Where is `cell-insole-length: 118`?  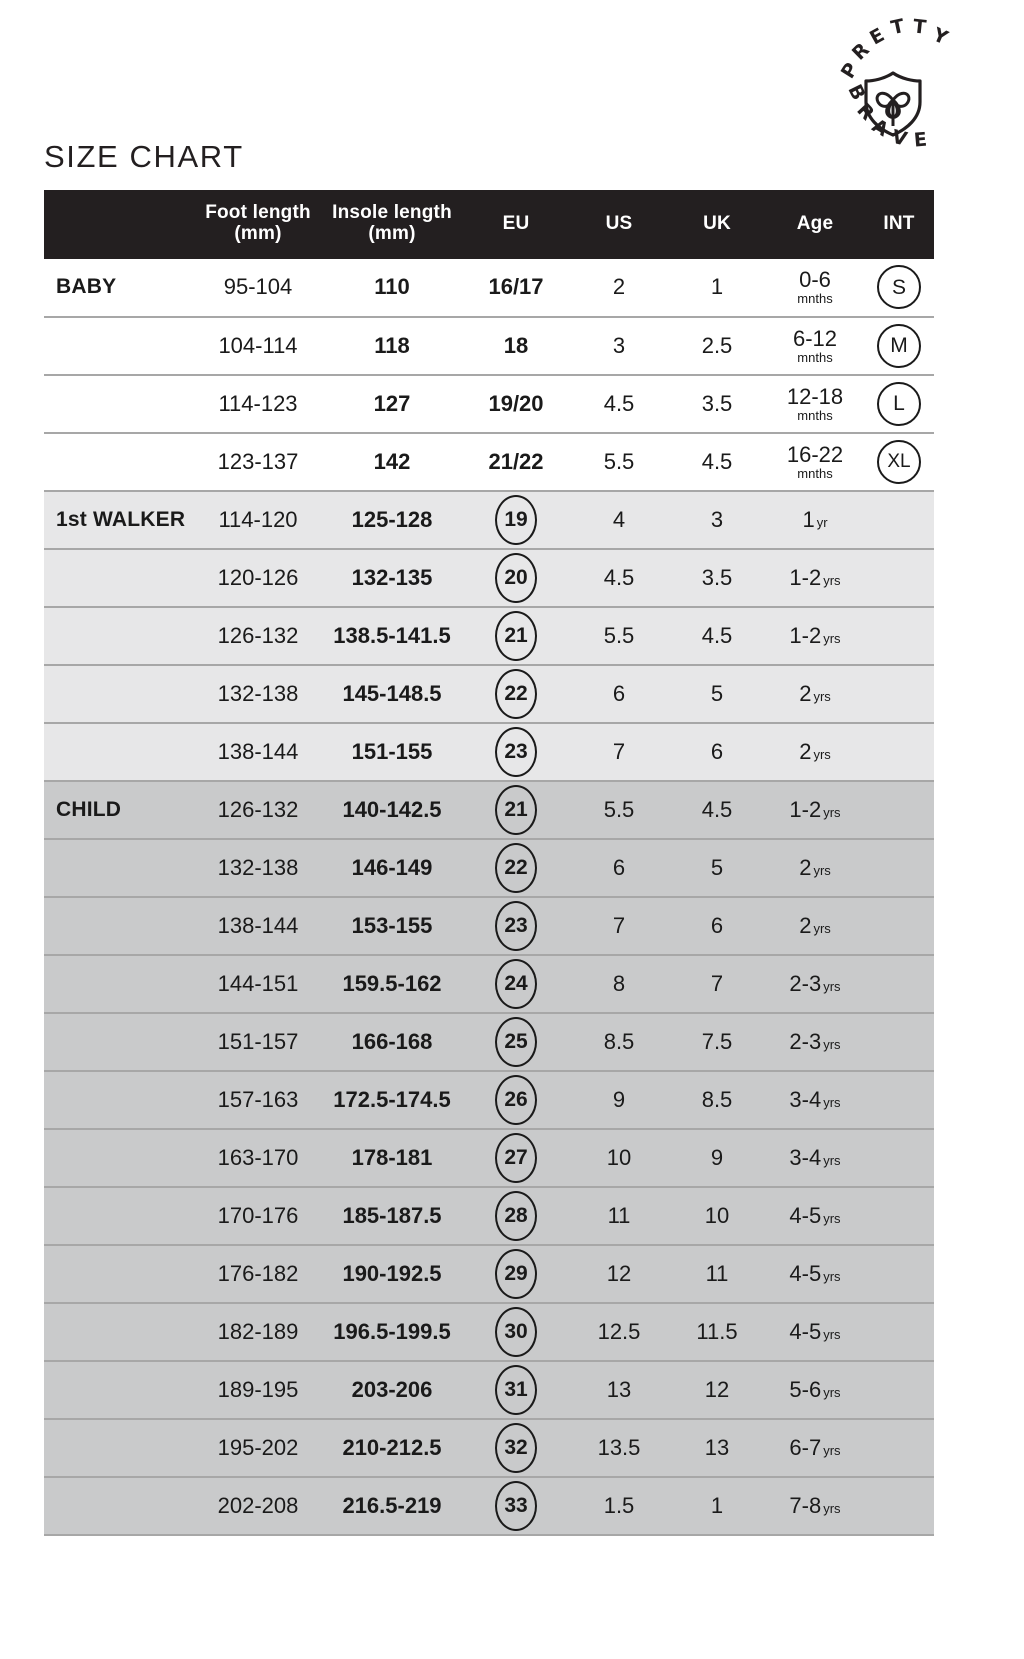 cell-insole-length: 118 is located at coordinates (392, 346).